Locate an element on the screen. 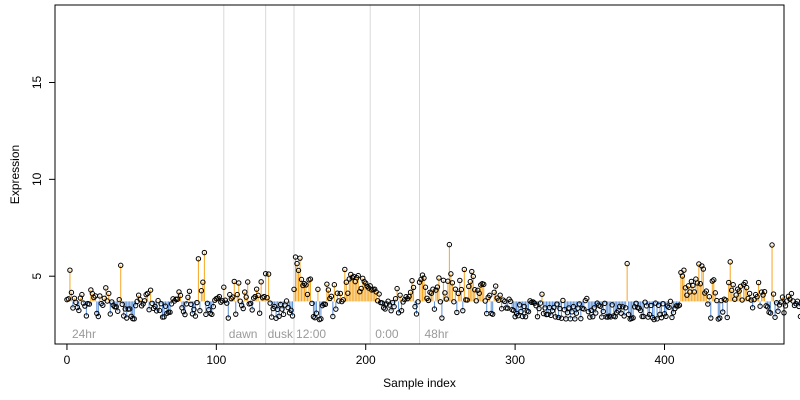  y-tick-label: 5 is located at coordinates (37, 276).